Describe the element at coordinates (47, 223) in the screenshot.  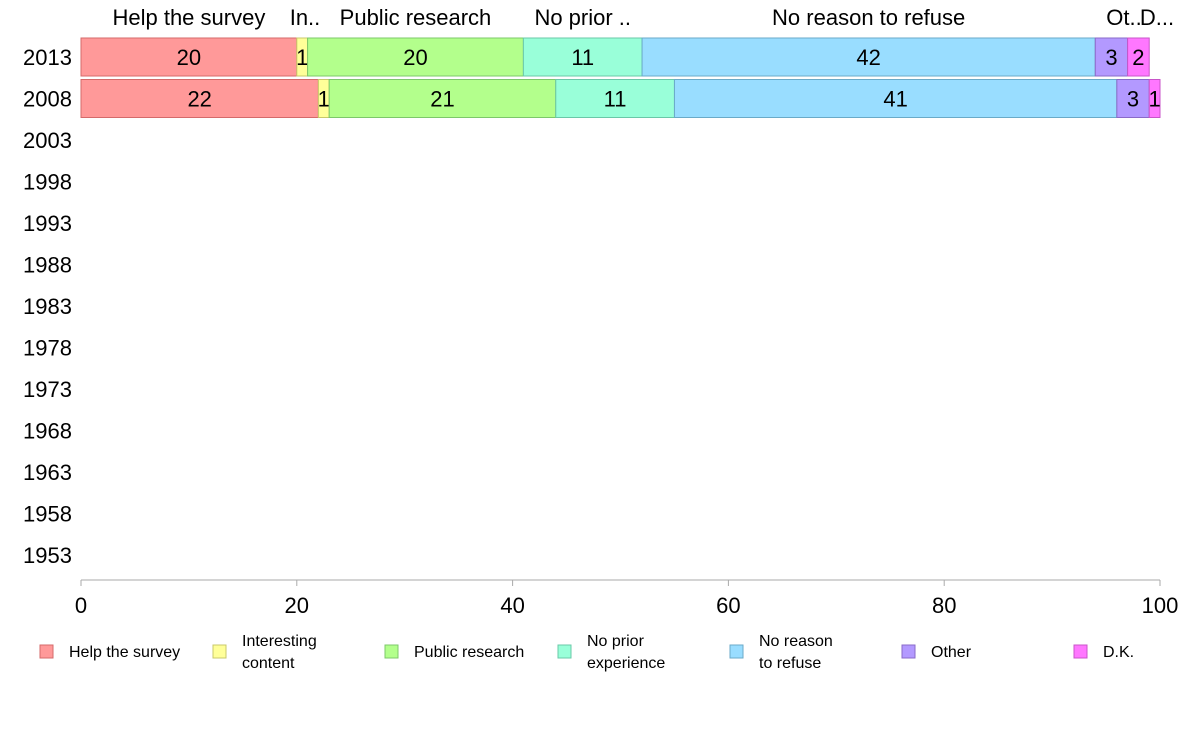
I see `y-tick-label: 1993` at that location.